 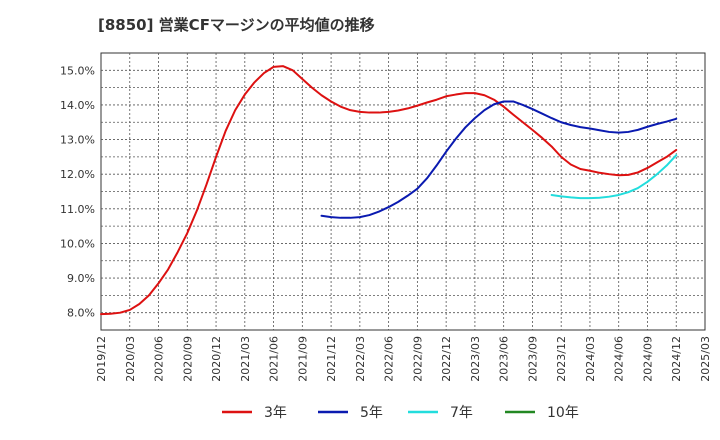 I want to click on x-tick-label: 2024/09, so click(x=647, y=359).